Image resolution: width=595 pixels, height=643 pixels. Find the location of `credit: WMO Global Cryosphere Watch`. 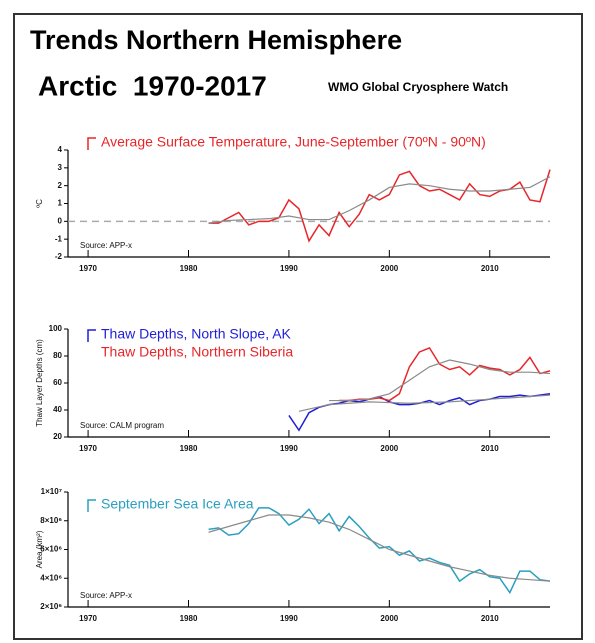

credit: WMO Global Cryosphere Watch is located at coordinates (418, 87).